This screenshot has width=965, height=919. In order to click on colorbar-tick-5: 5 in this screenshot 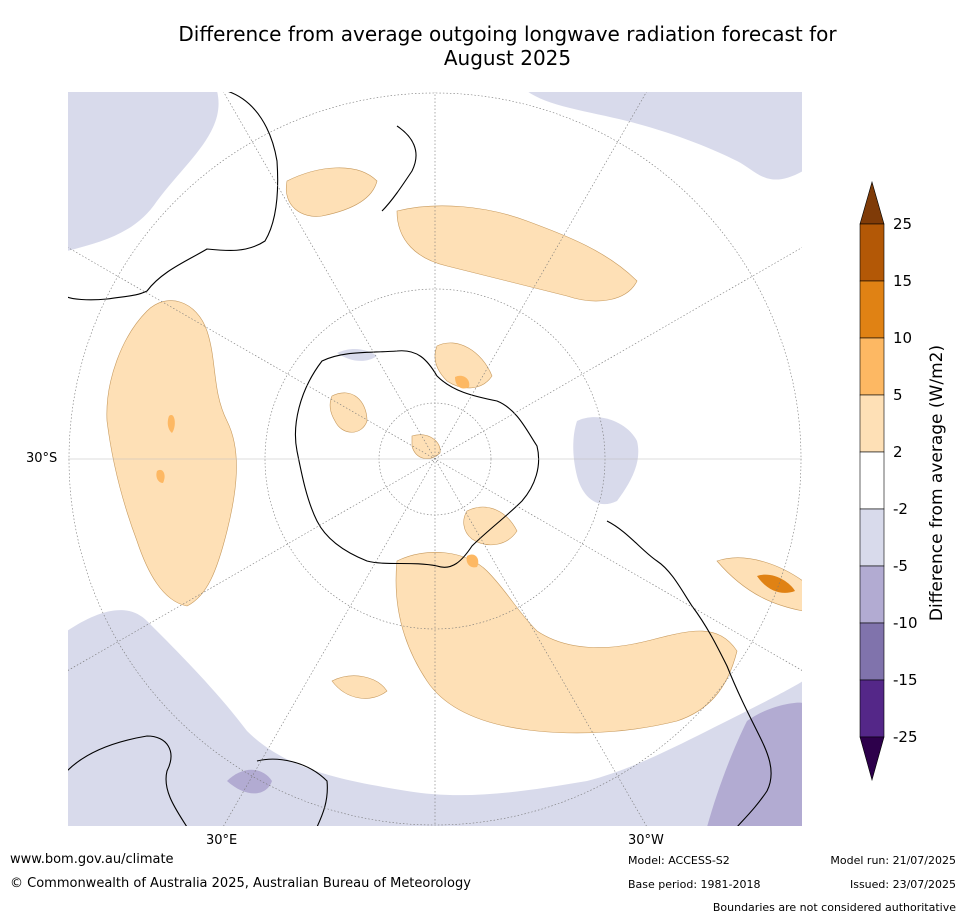, I will do `click(898, 395)`.